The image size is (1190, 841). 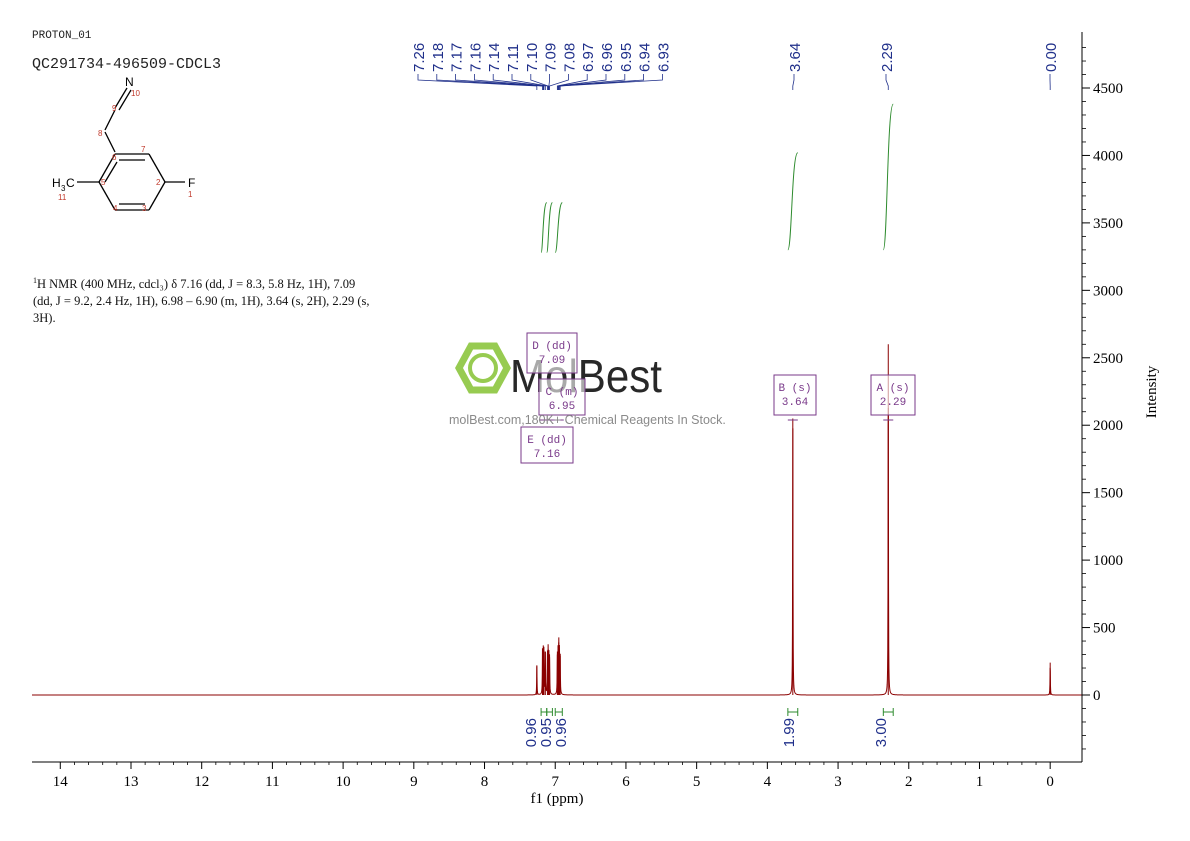 What do you see at coordinates (114, 108) in the screenshot?
I see `atom-number-9: 9` at bounding box center [114, 108].